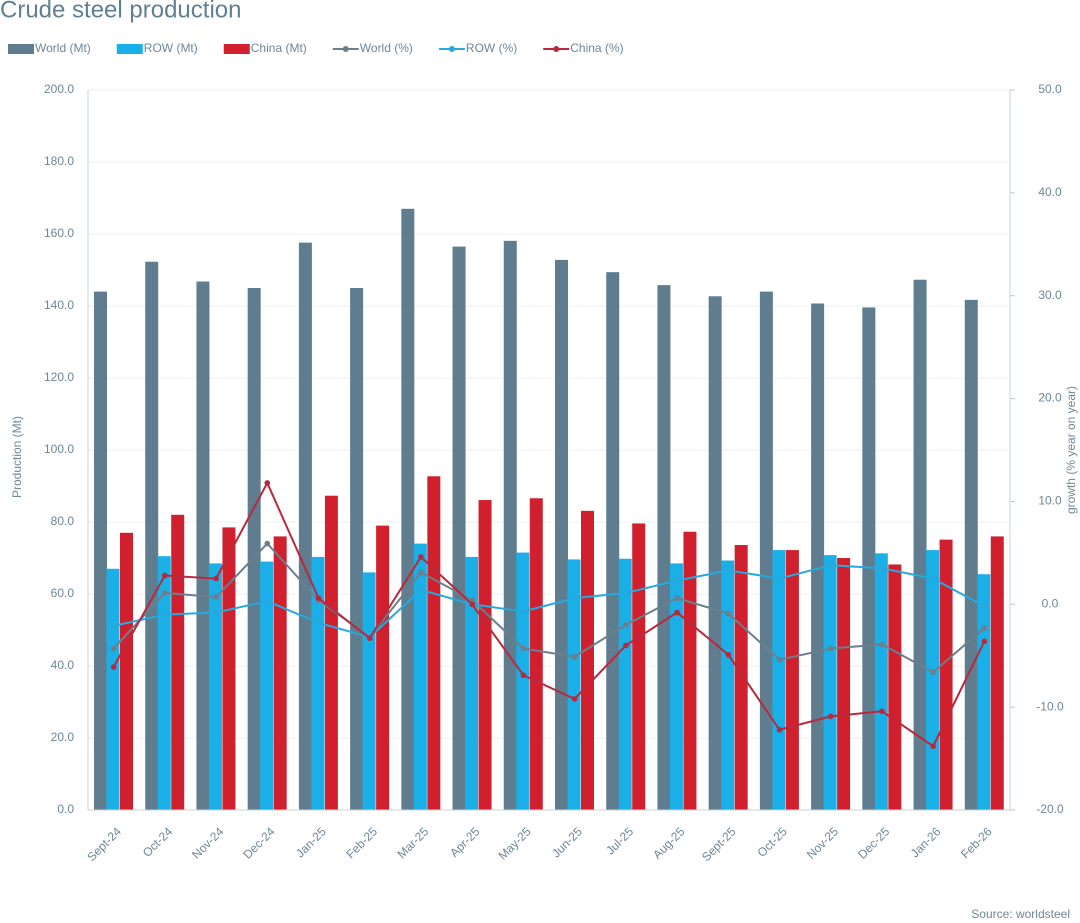  I want to click on y2-tick-label: -20.0, so click(1050, 809).